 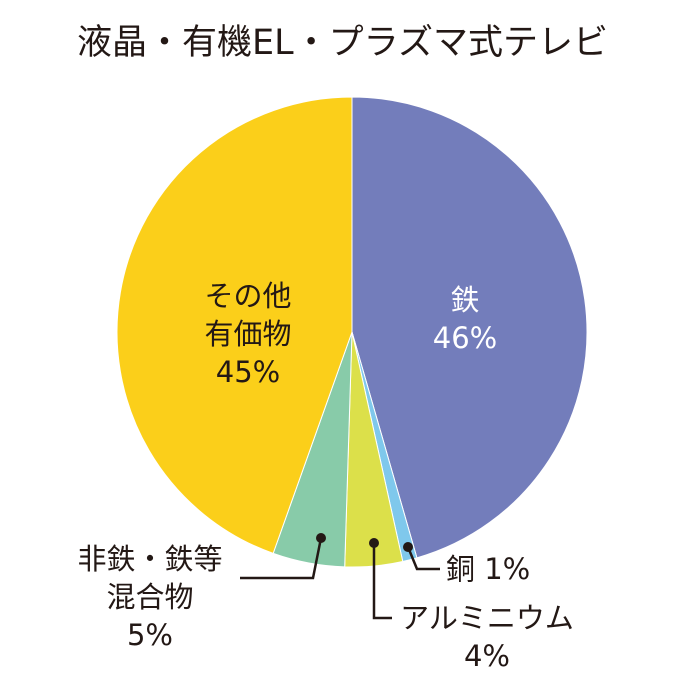 What do you see at coordinates (487, 637) in the screenshot?
I see `label-aluminium: アルミニウム 4%` at bounding box center [487, 637].